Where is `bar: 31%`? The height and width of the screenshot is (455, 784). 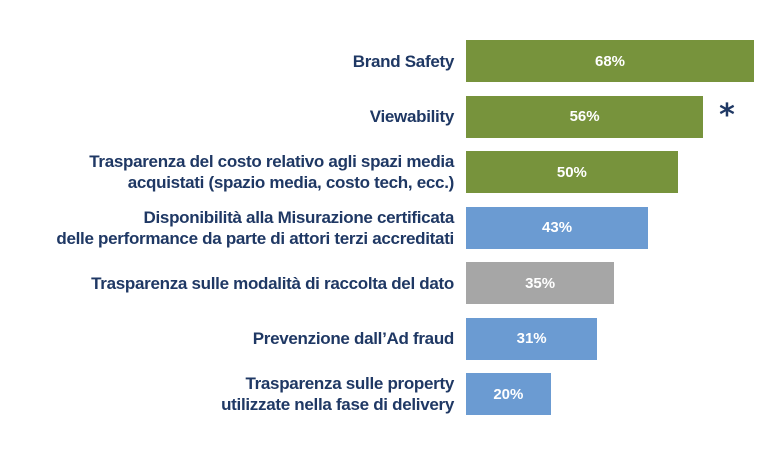 bar: 31% is located at coordinates (532, 338).